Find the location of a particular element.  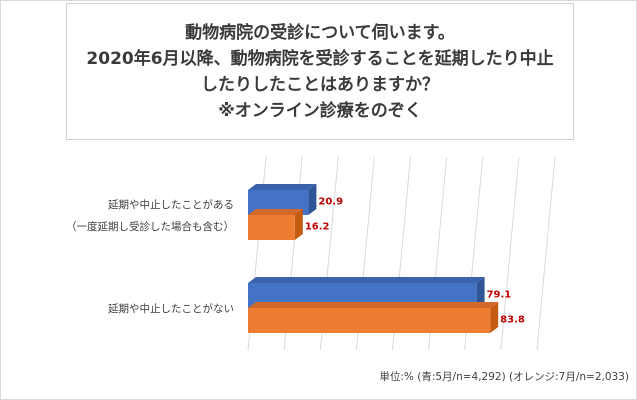

chart-title-line-4: ※オンライン診療をのぞく is located at coordinates (320, 110).